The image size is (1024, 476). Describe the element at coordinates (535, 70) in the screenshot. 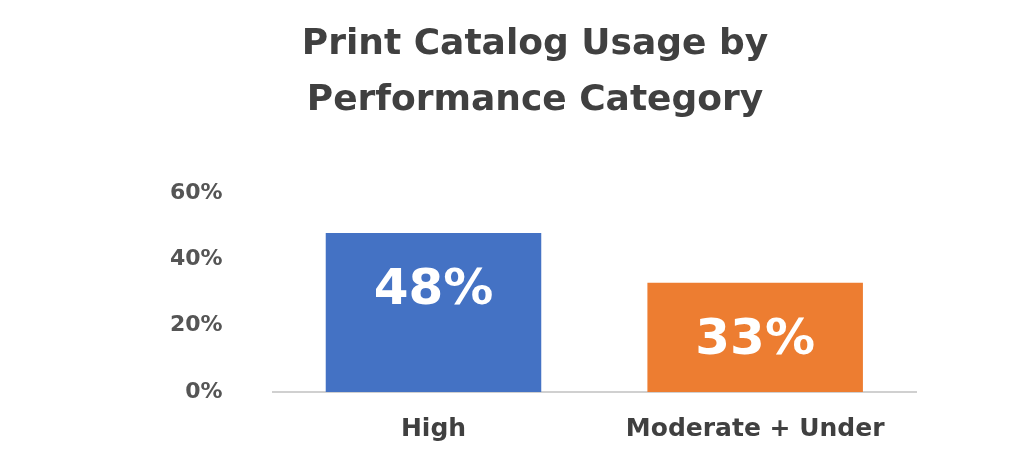

I see `chart-title: Print Catalog Usage by Performance Category` at that location.